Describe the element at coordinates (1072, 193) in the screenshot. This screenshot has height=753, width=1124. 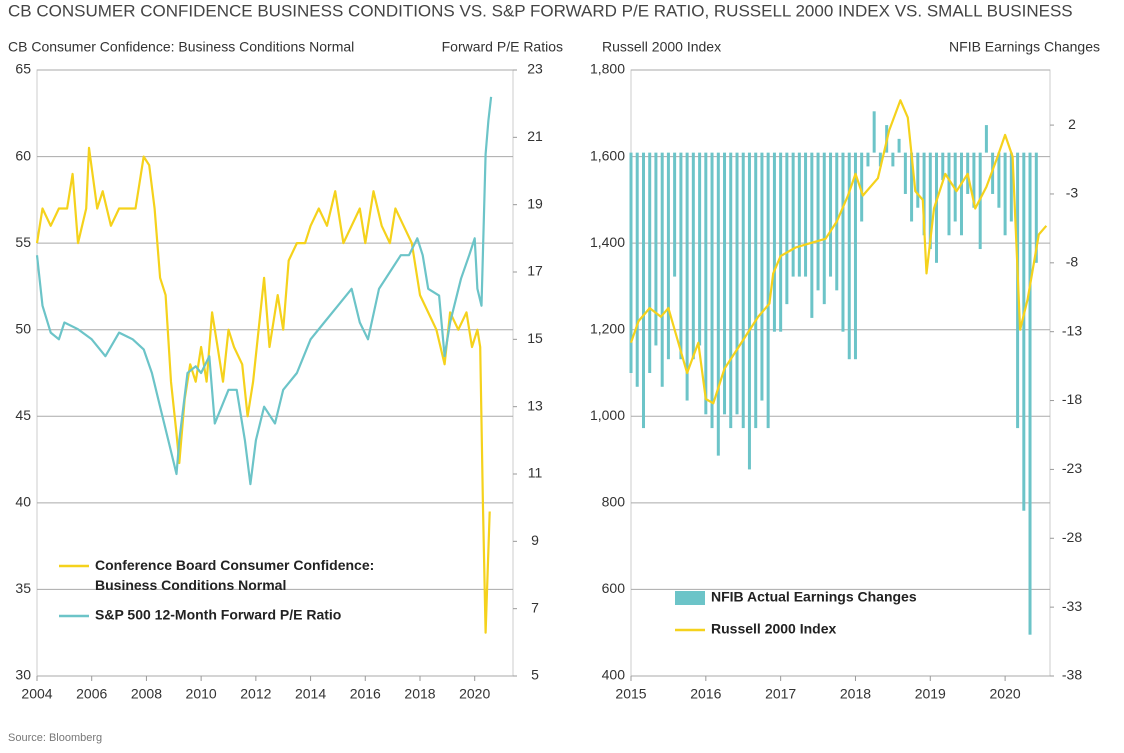
I see `y2-tick-label: -3` at that location.